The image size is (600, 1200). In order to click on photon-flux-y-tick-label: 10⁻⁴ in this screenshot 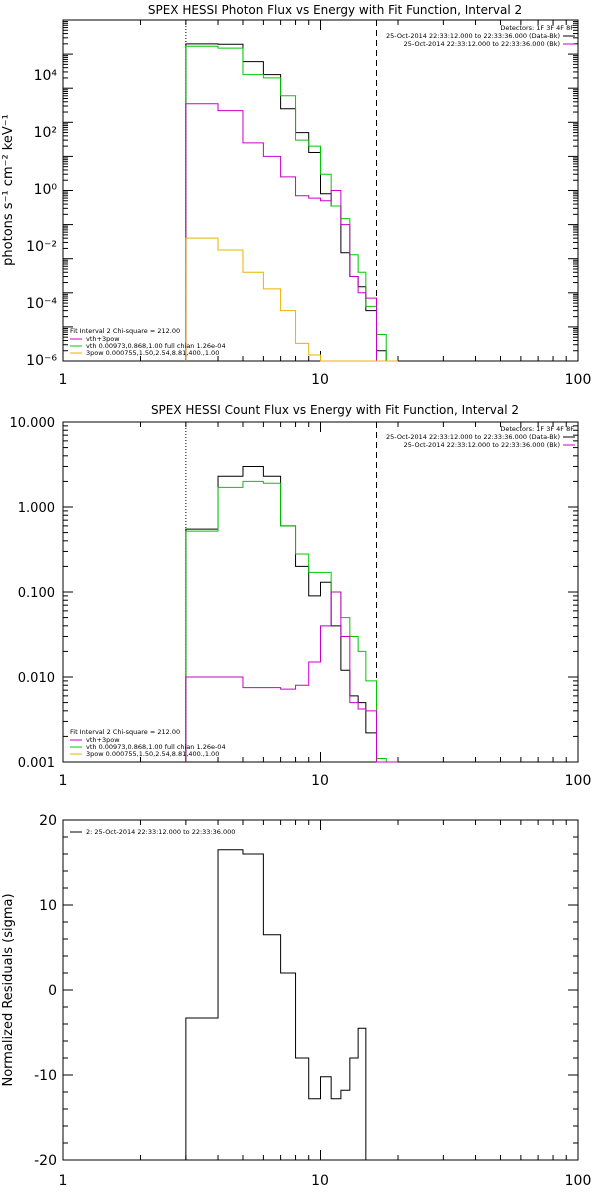, I will do `click(41, 304)`.